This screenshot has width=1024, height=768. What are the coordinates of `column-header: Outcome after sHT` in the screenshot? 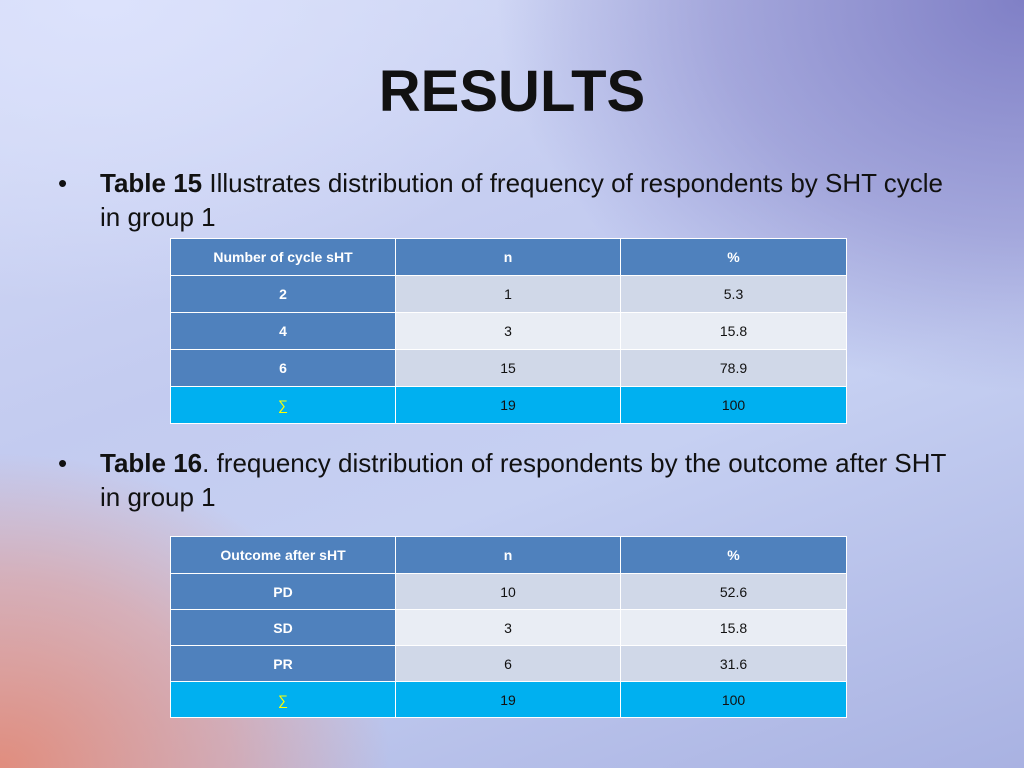 It's located at (283, 555).